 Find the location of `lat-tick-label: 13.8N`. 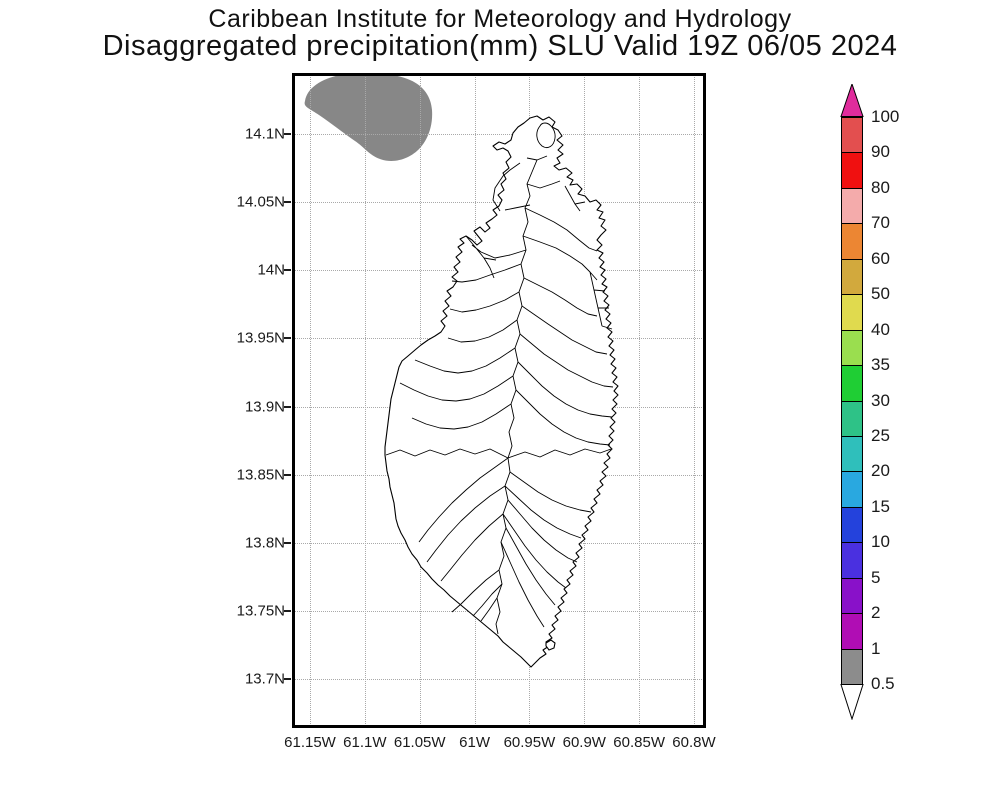

lat-tick-label: 13.8N is located at coordinates (264, 543).